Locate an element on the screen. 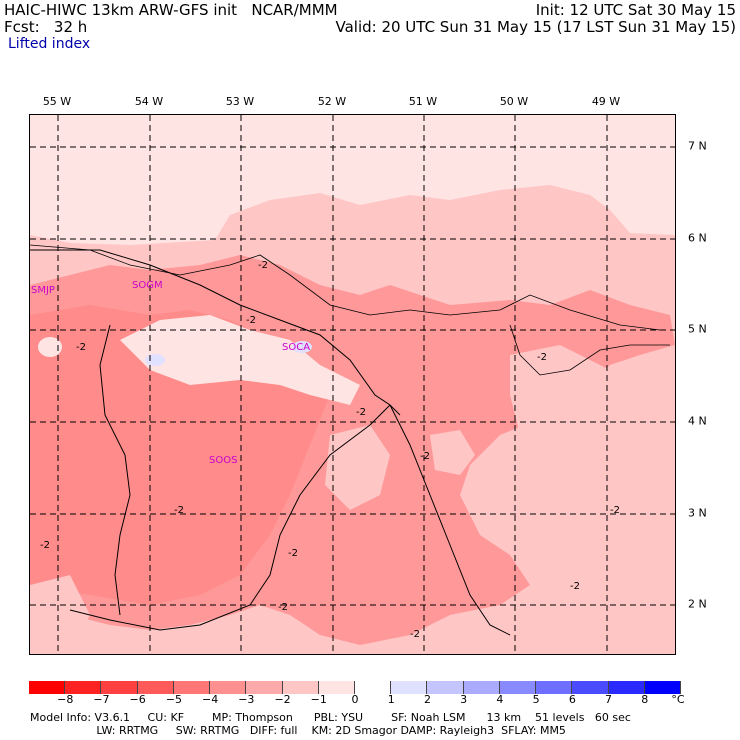  colorbar-label: 4 is located at coordinates (500, 699).